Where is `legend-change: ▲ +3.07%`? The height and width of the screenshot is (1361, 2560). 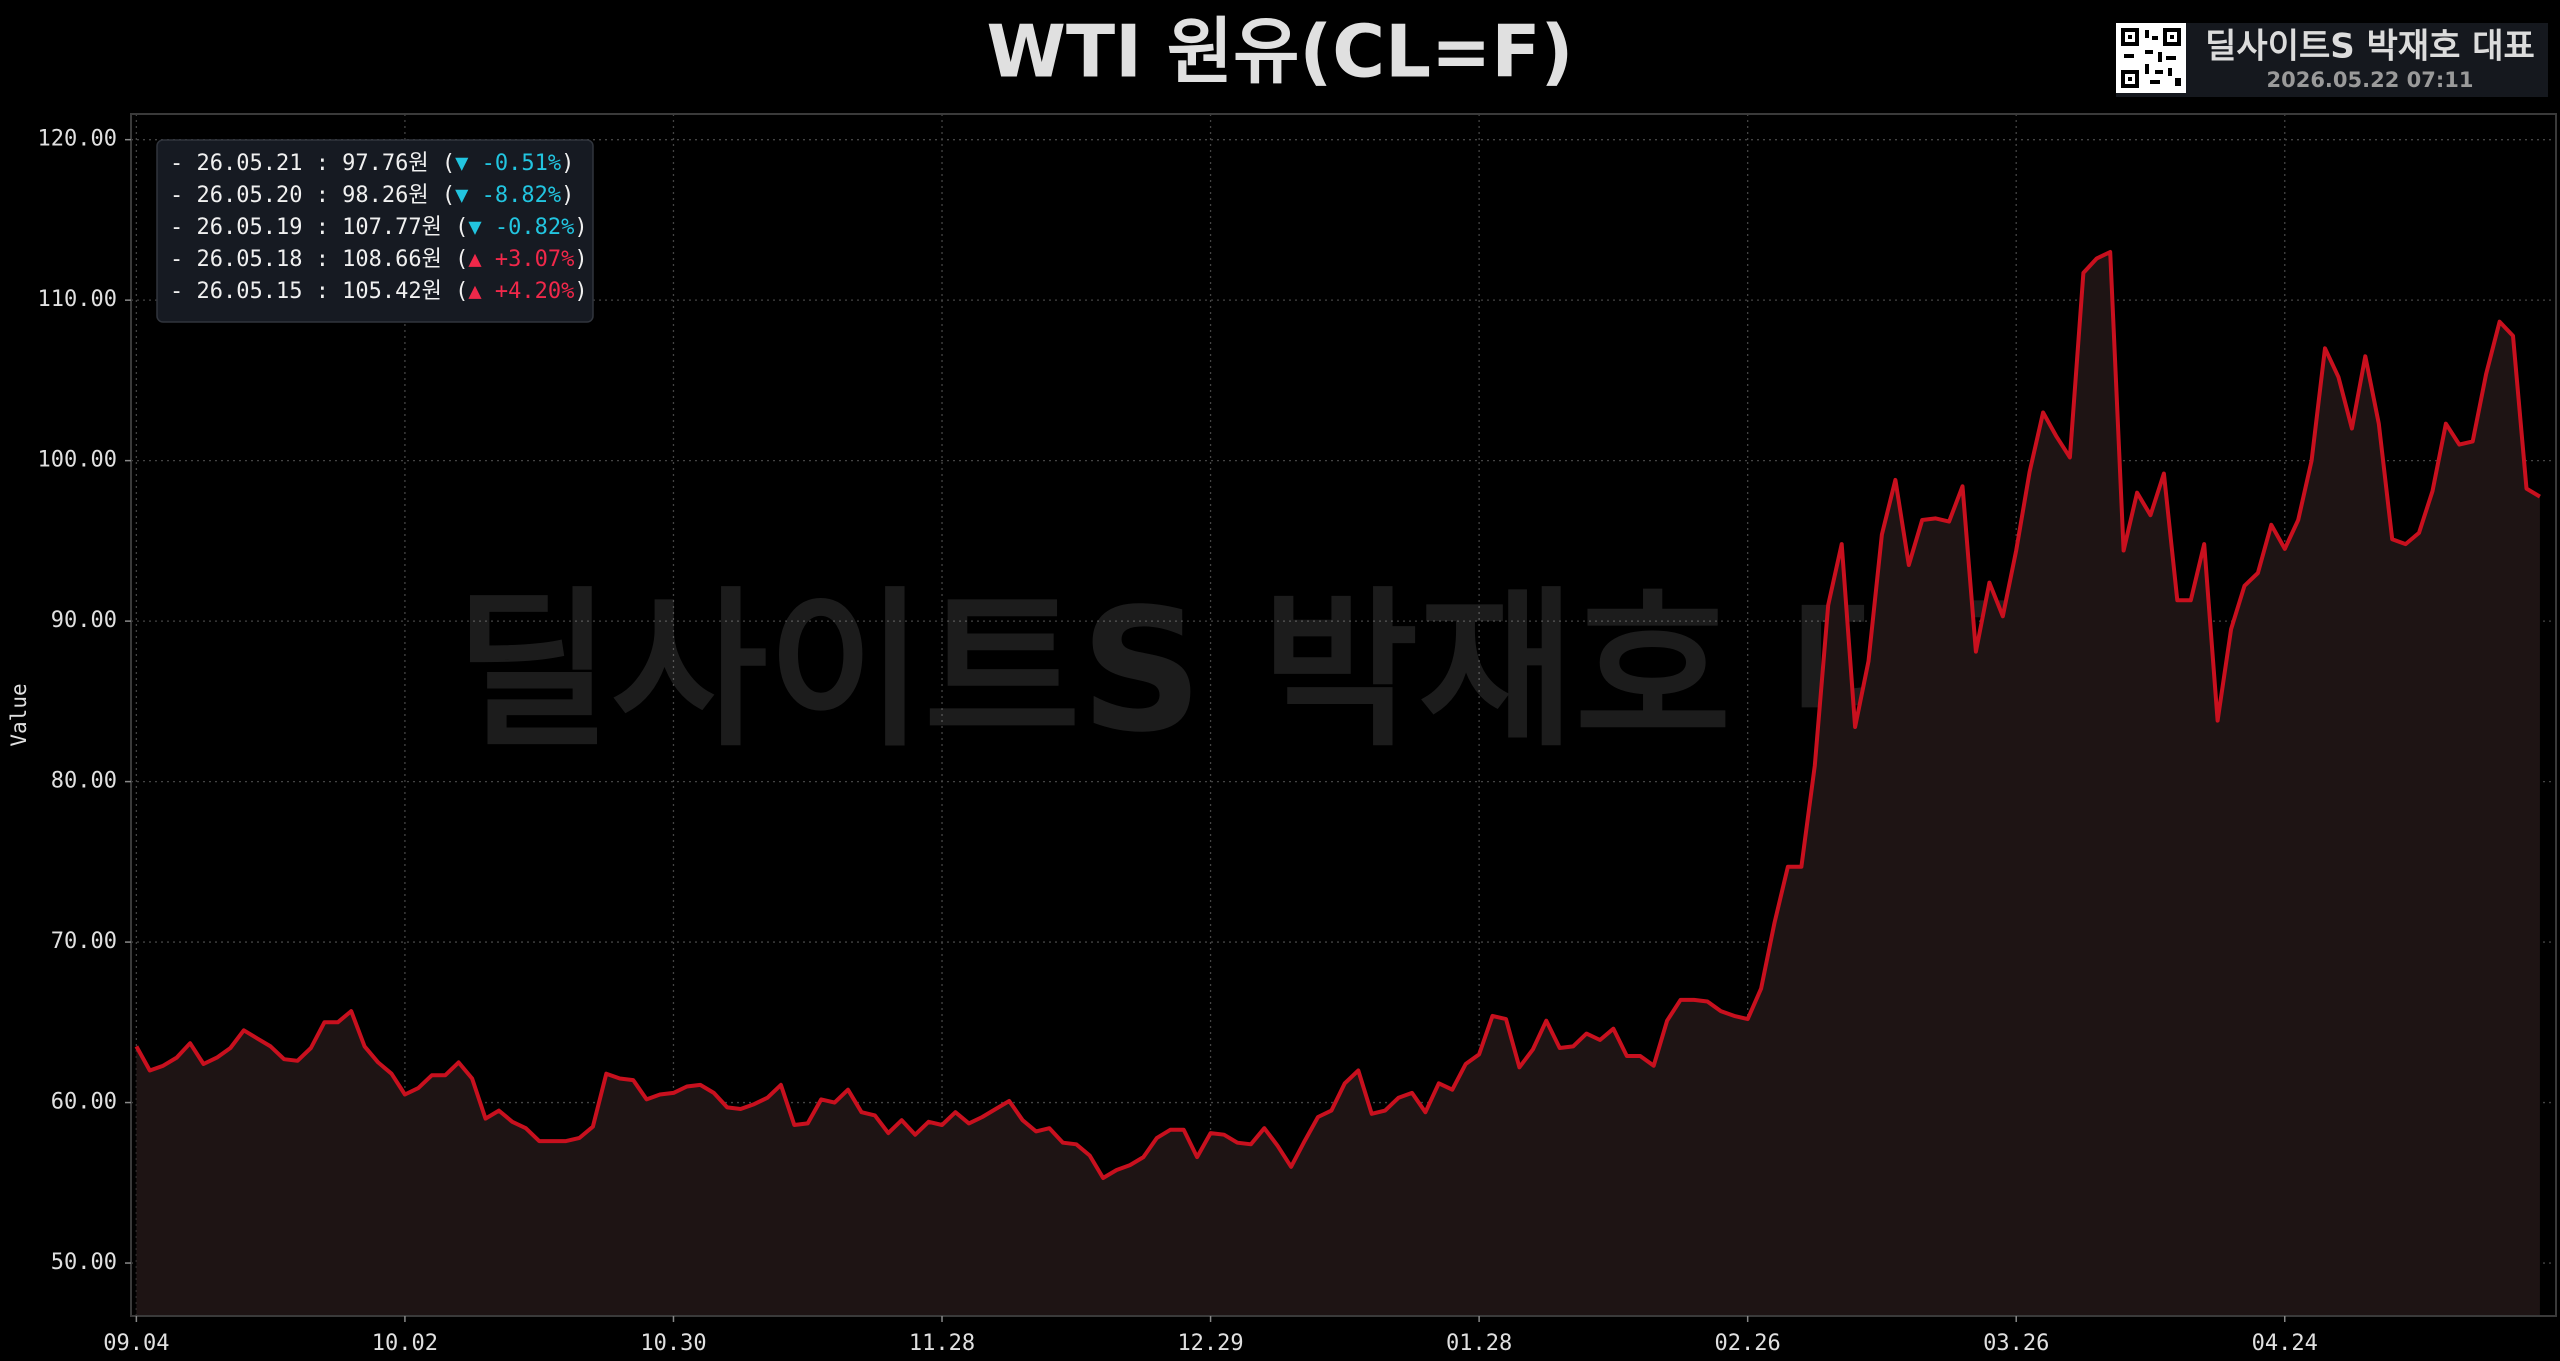 legend-change: ▲ +3.07% is located at coordinates (521, 259).